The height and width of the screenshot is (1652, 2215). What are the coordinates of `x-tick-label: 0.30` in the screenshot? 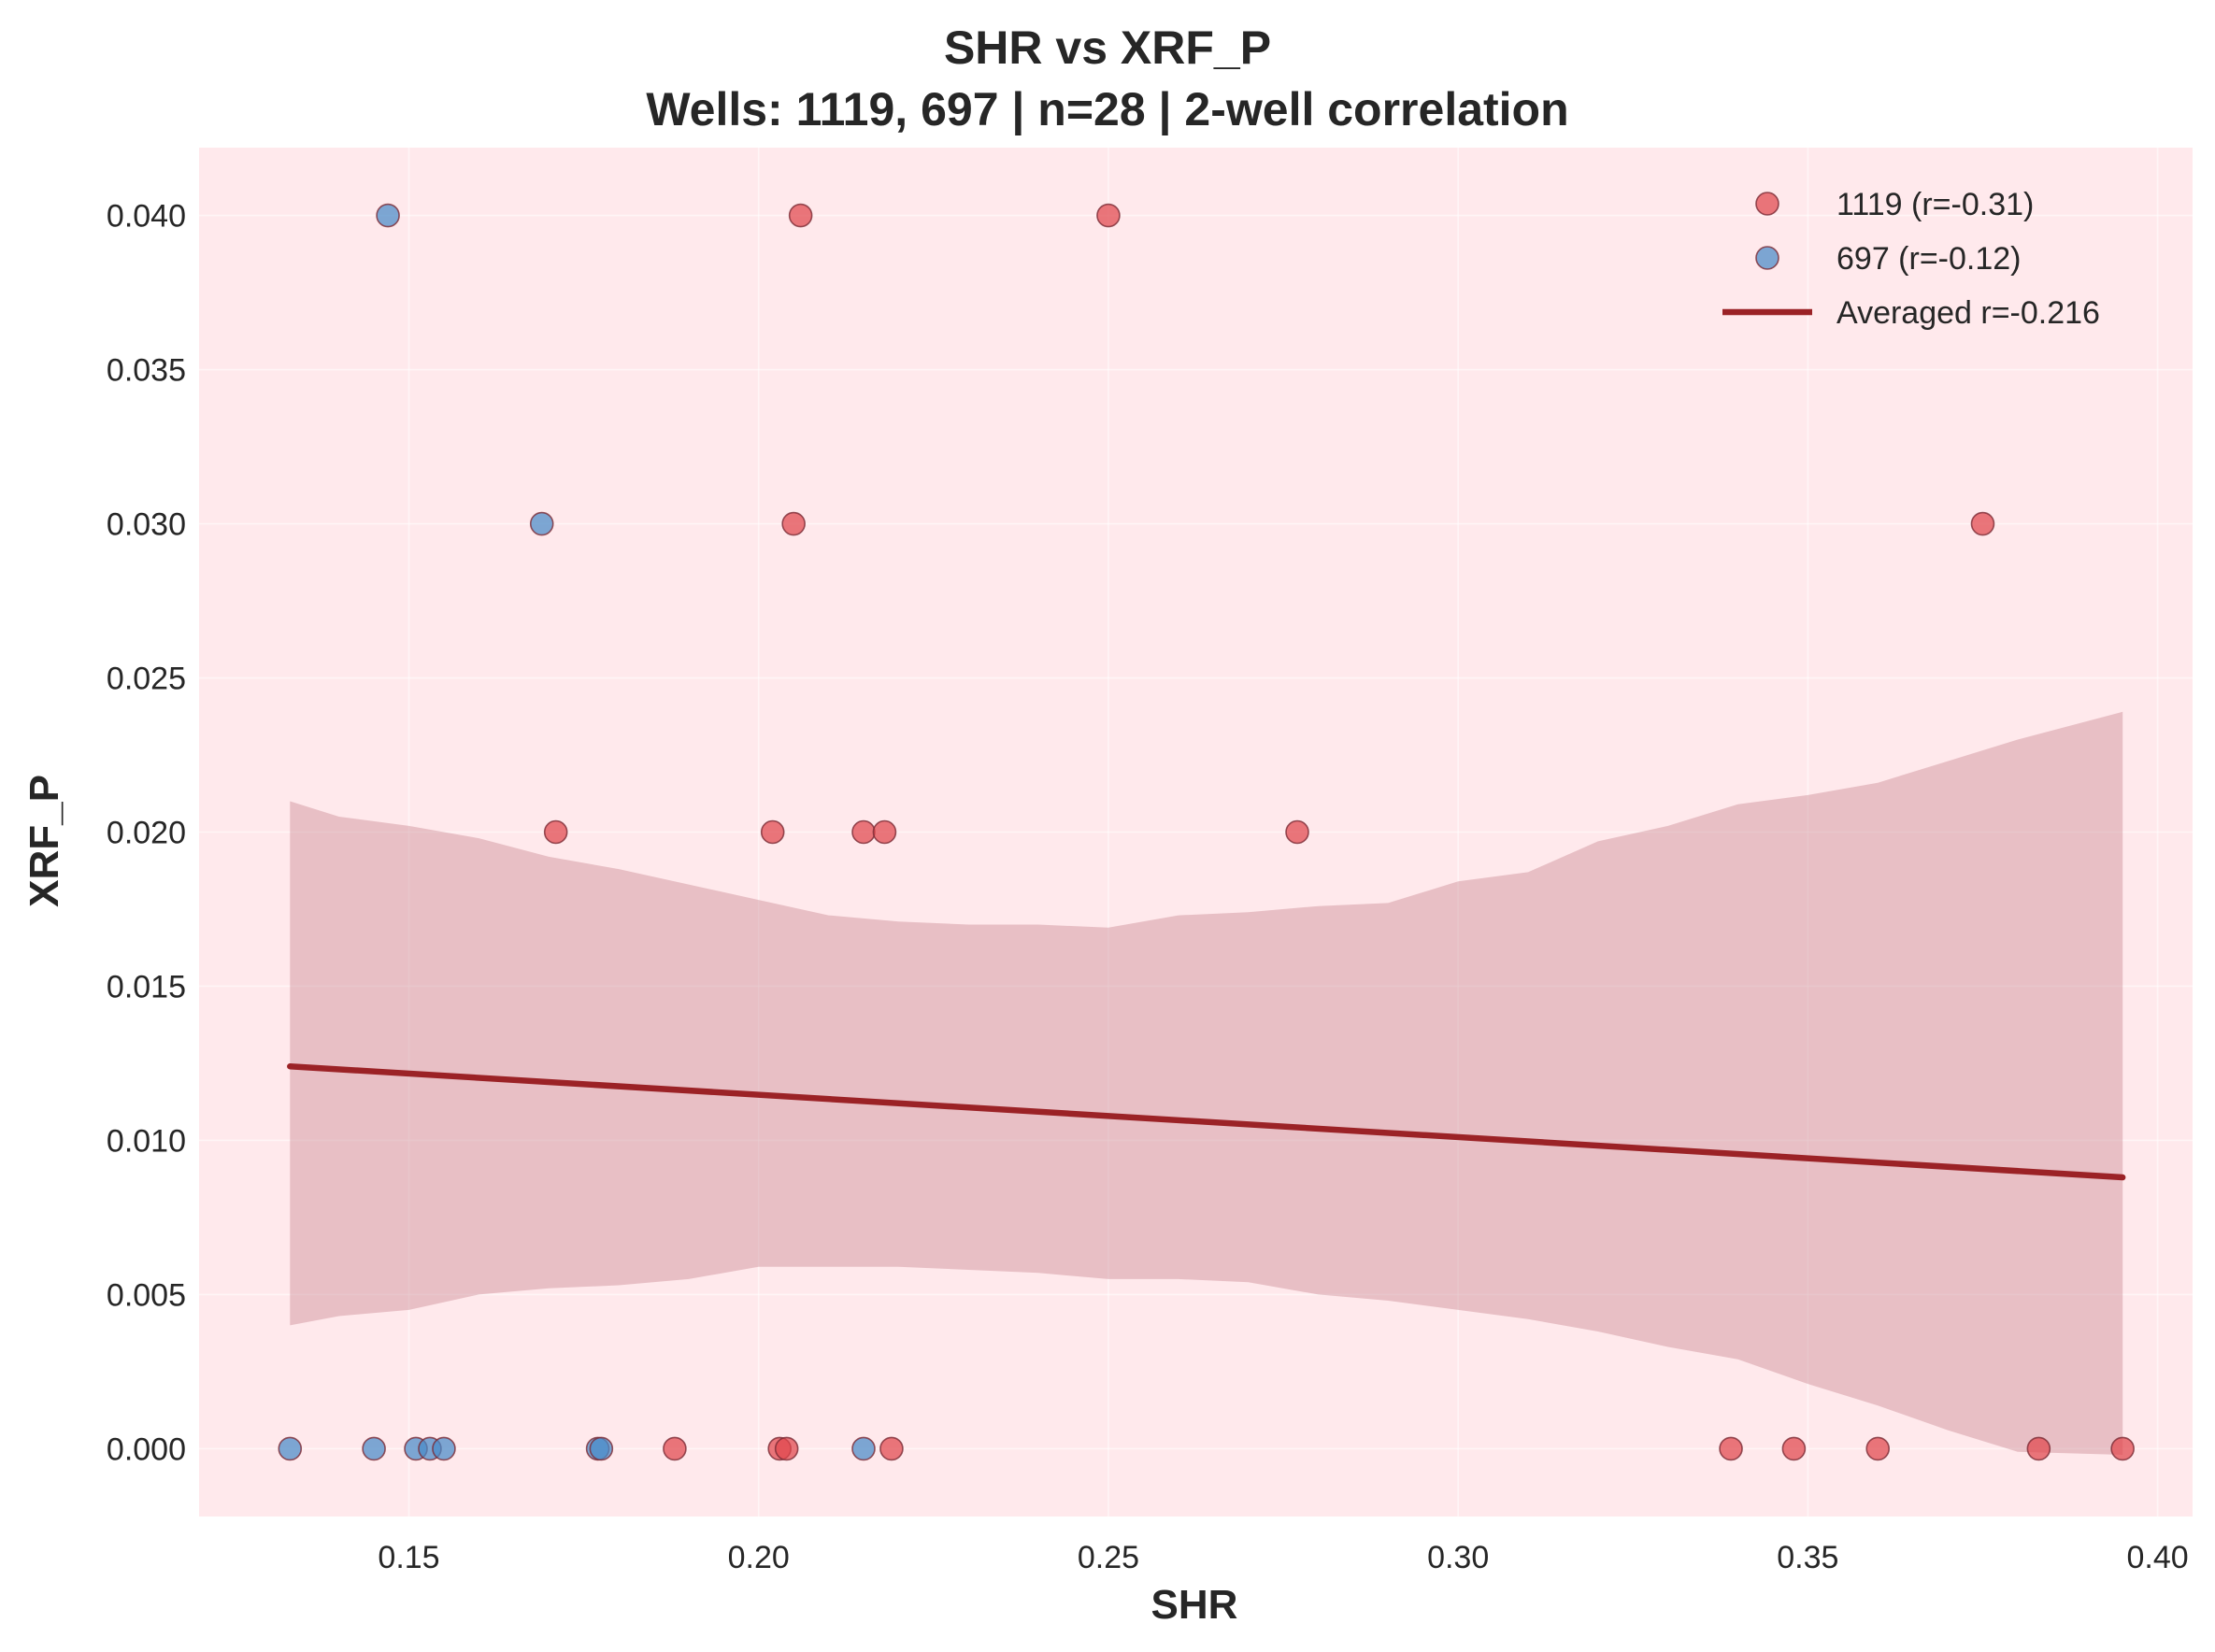 It's located at (1458, 1557).